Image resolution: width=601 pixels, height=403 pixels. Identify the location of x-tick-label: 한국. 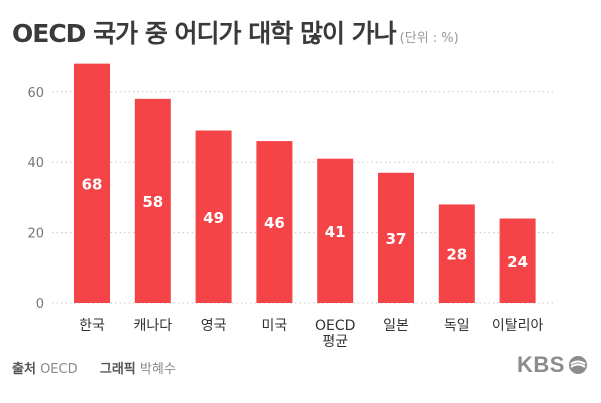
(92, 326).